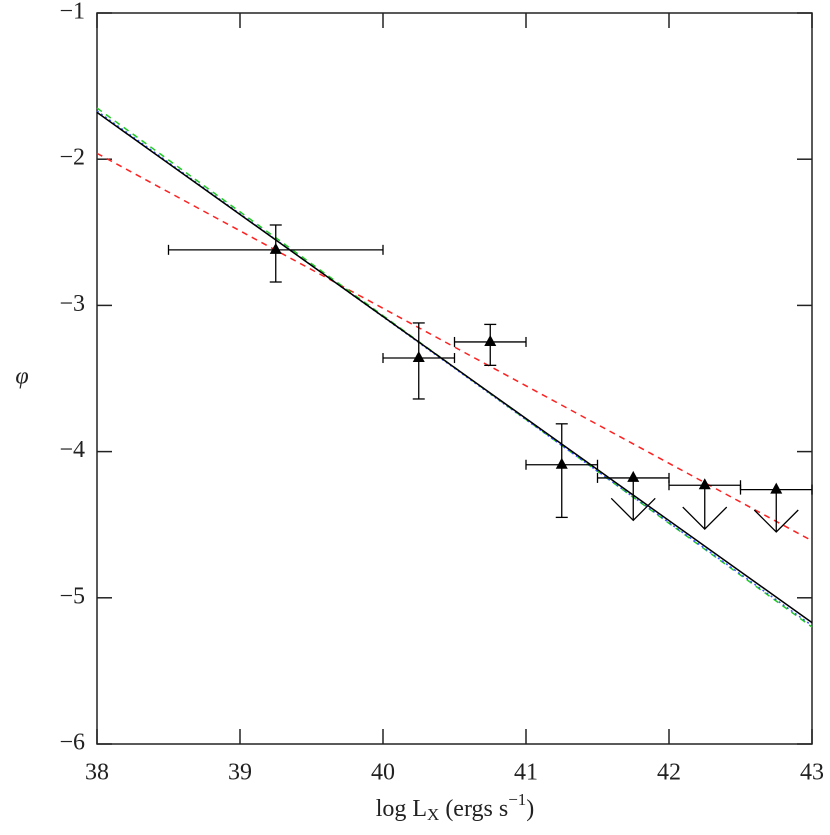 This screenshot has width=830, height=835. I want to click on x-label-end: ), so click(530, 809).